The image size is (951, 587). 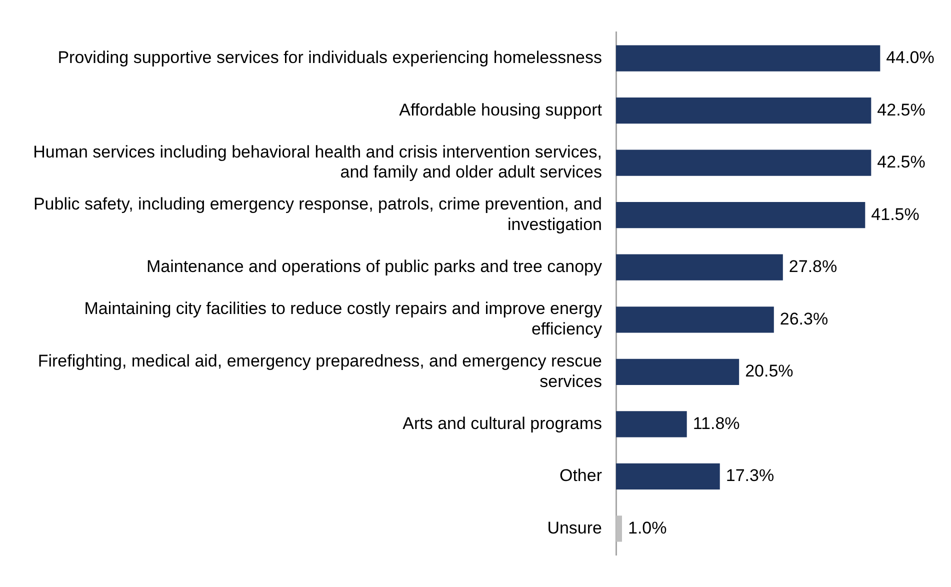 What do you see at coordinates (330, 58) in the screenshot?
I see `y-tick-label: Providing supportive services for individuals experiencing homelessness` at bounding box center [330, 58].